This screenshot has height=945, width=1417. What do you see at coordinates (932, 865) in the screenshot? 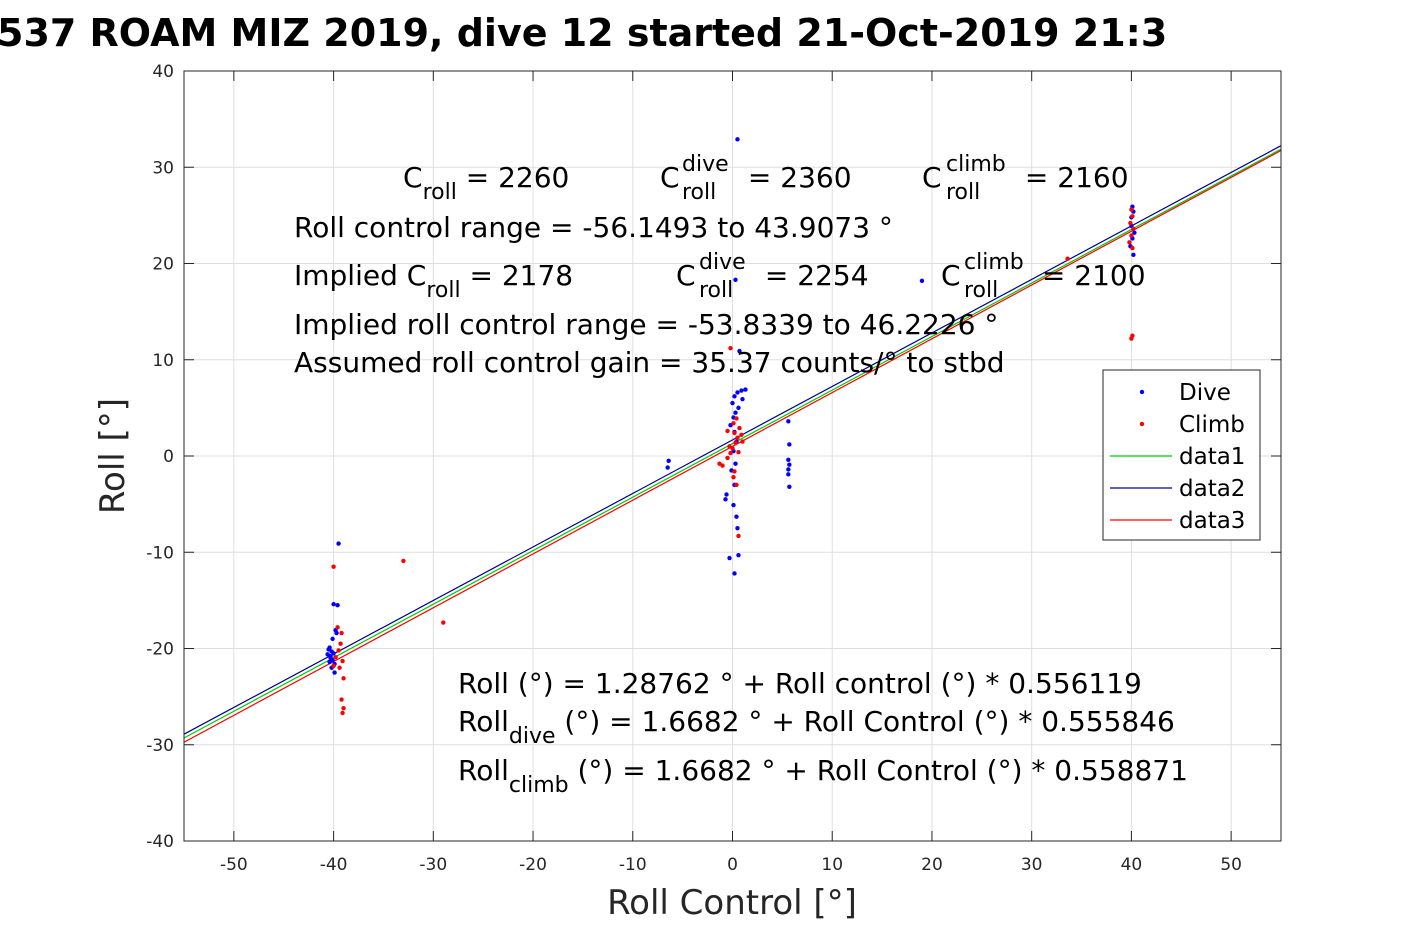
I see `x-tick-label: 20` at bounding box center [932, 865].